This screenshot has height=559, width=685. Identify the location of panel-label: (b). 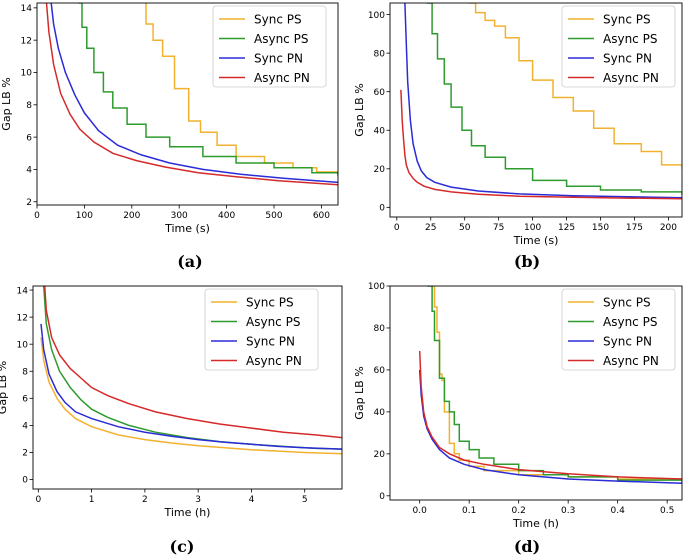
(527, 261).